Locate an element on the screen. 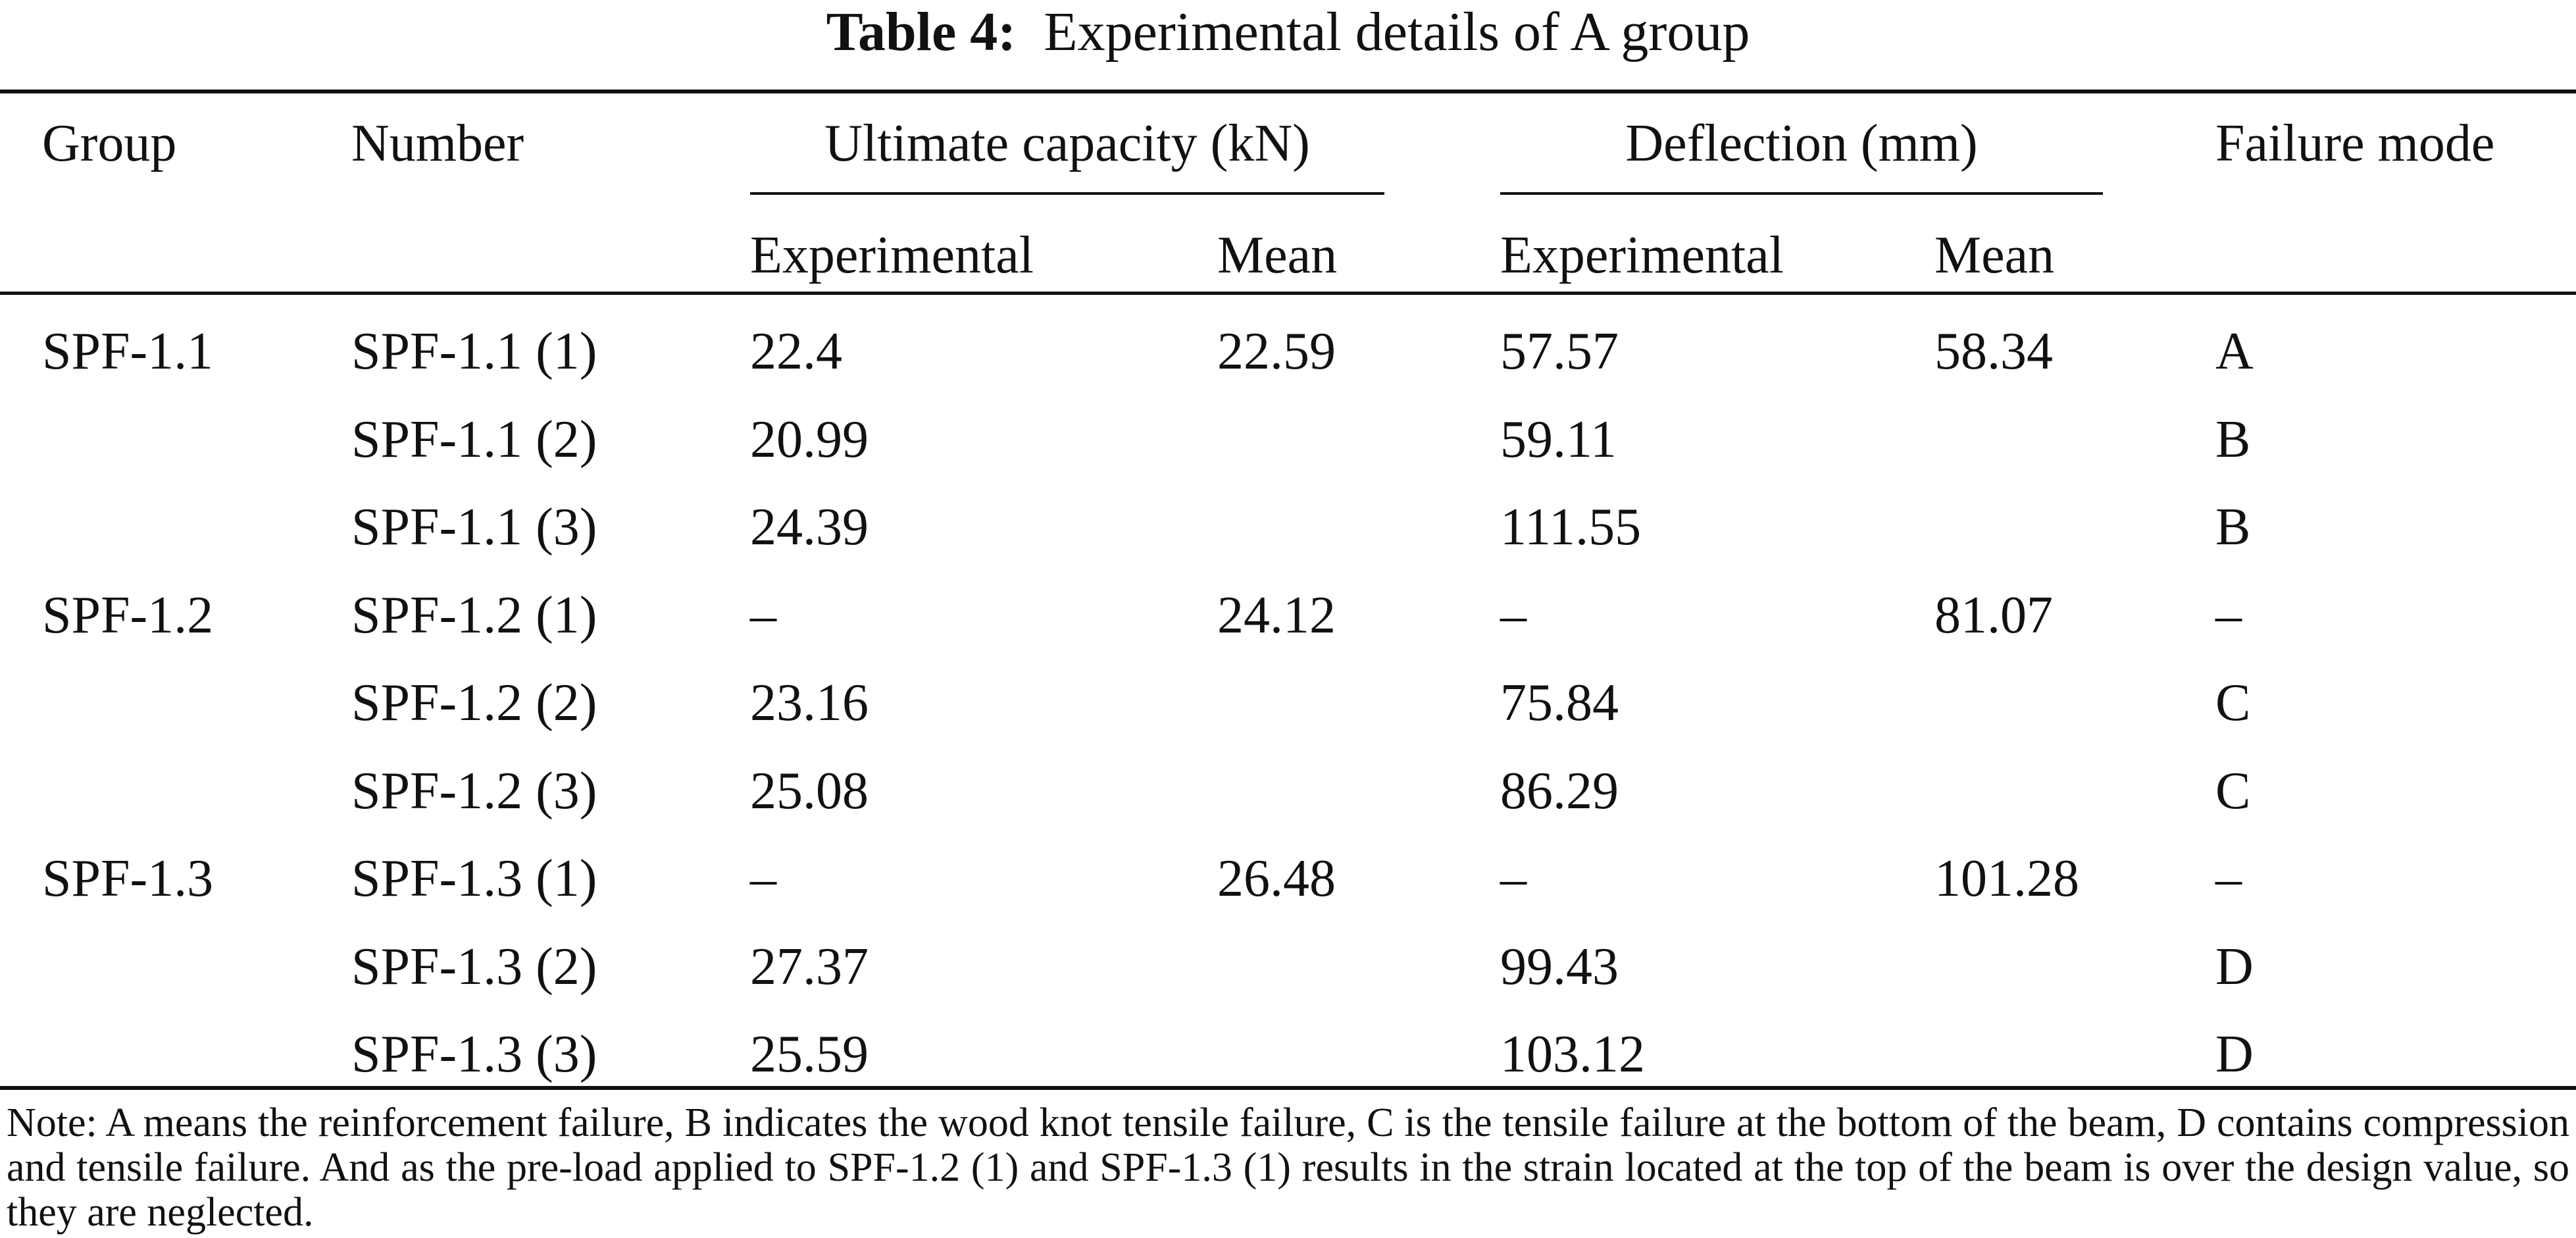 This screenshot has height=1238, width=2576. cell-capacity-experimental: 23.16 is located at coordinates (810, 703).